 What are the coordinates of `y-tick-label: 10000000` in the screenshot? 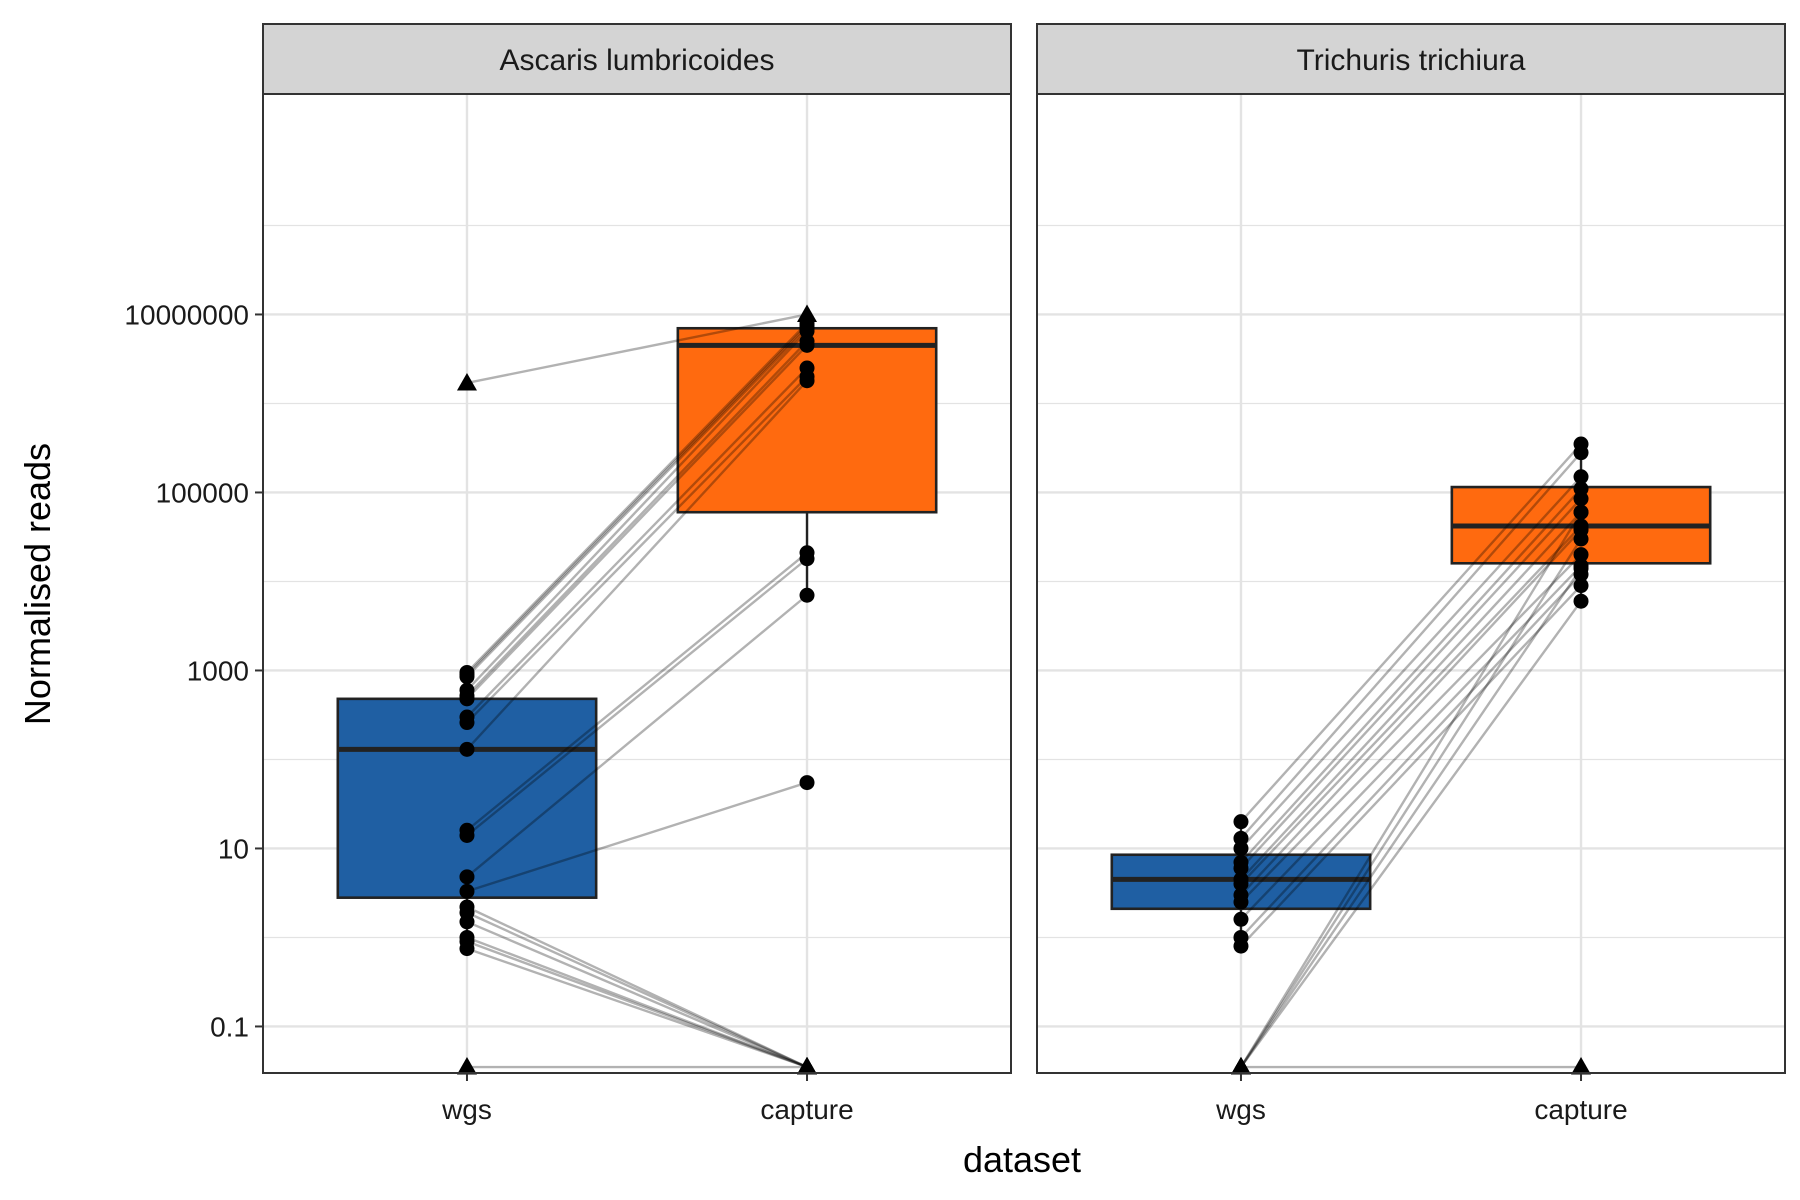 It's located at (186, 314).